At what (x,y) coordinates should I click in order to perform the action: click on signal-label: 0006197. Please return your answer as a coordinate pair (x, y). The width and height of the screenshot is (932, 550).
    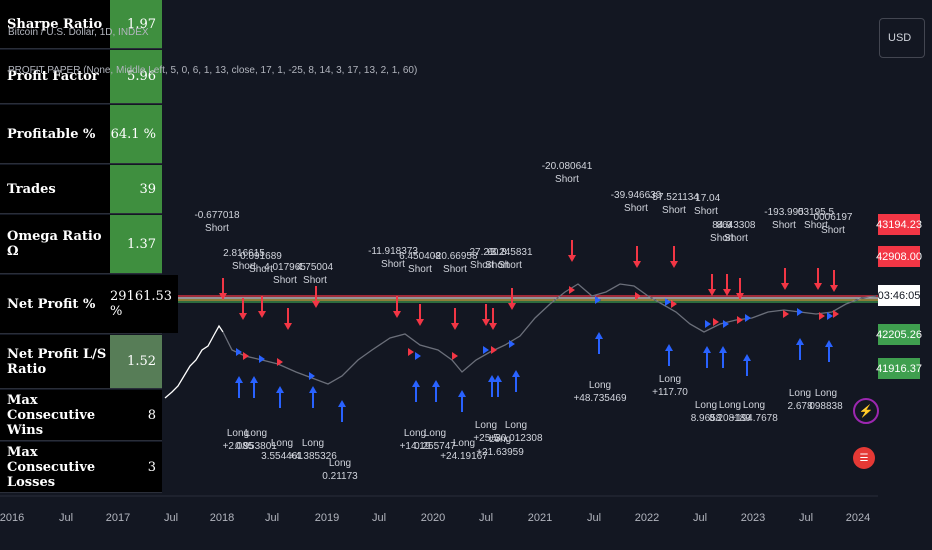
    Looking at the image, I should click on (833, 217).